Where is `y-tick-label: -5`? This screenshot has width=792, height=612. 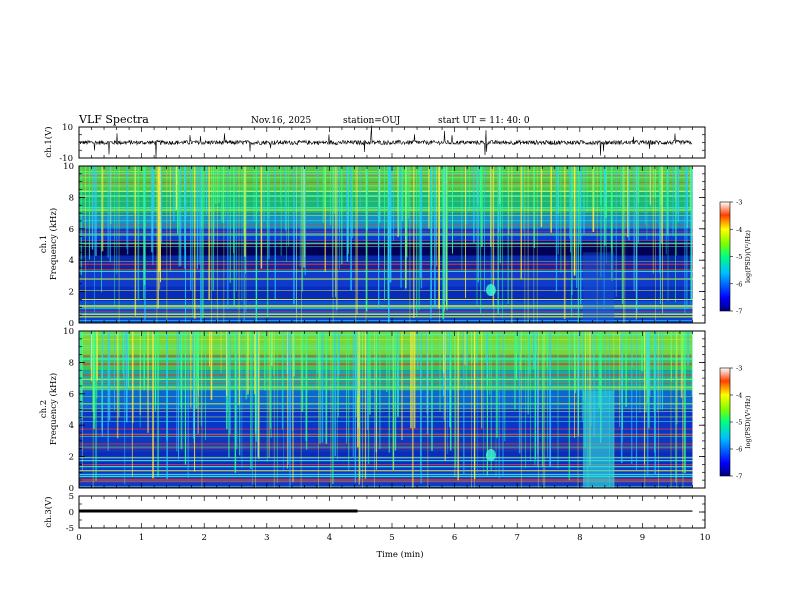 y-tick-label: -5 is located at coordinates (70, 529).